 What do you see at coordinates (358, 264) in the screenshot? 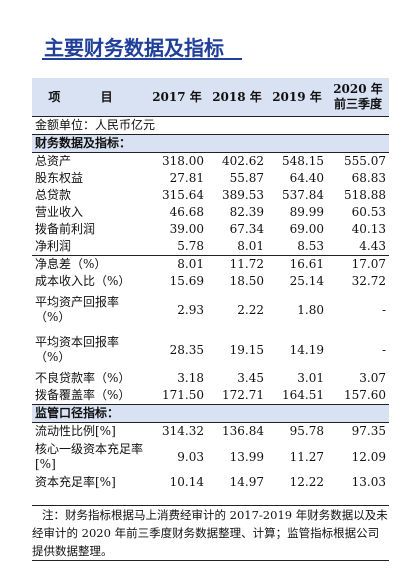
I see `cell-2020: 17.07` at bounding box center [358, 264].